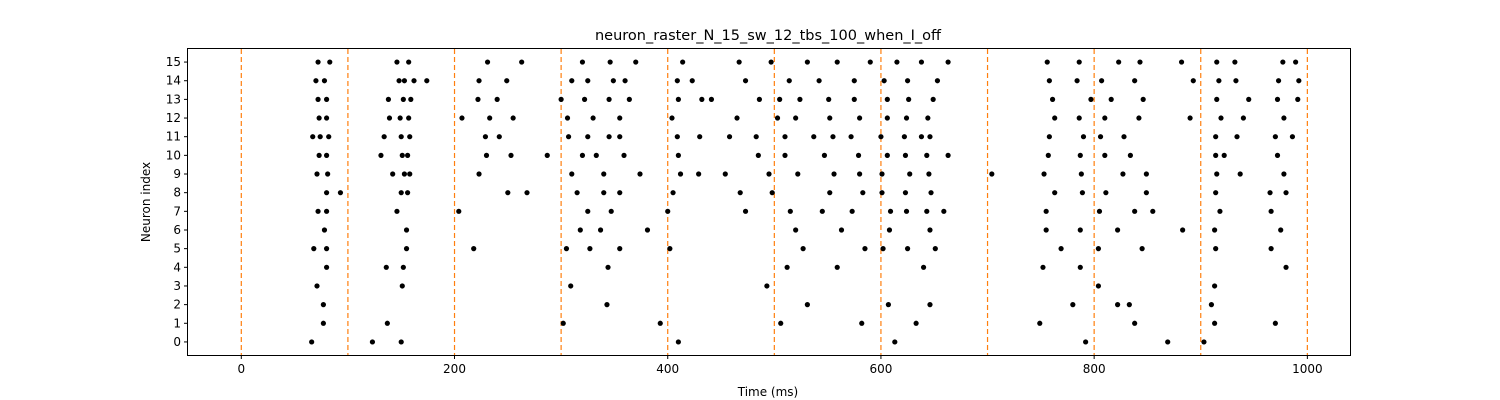 This screenshot has width=1500, height=400. Describe the element at coordinates (177, 323) in the screenshot. I see `y-tick-label: 1` at that location.